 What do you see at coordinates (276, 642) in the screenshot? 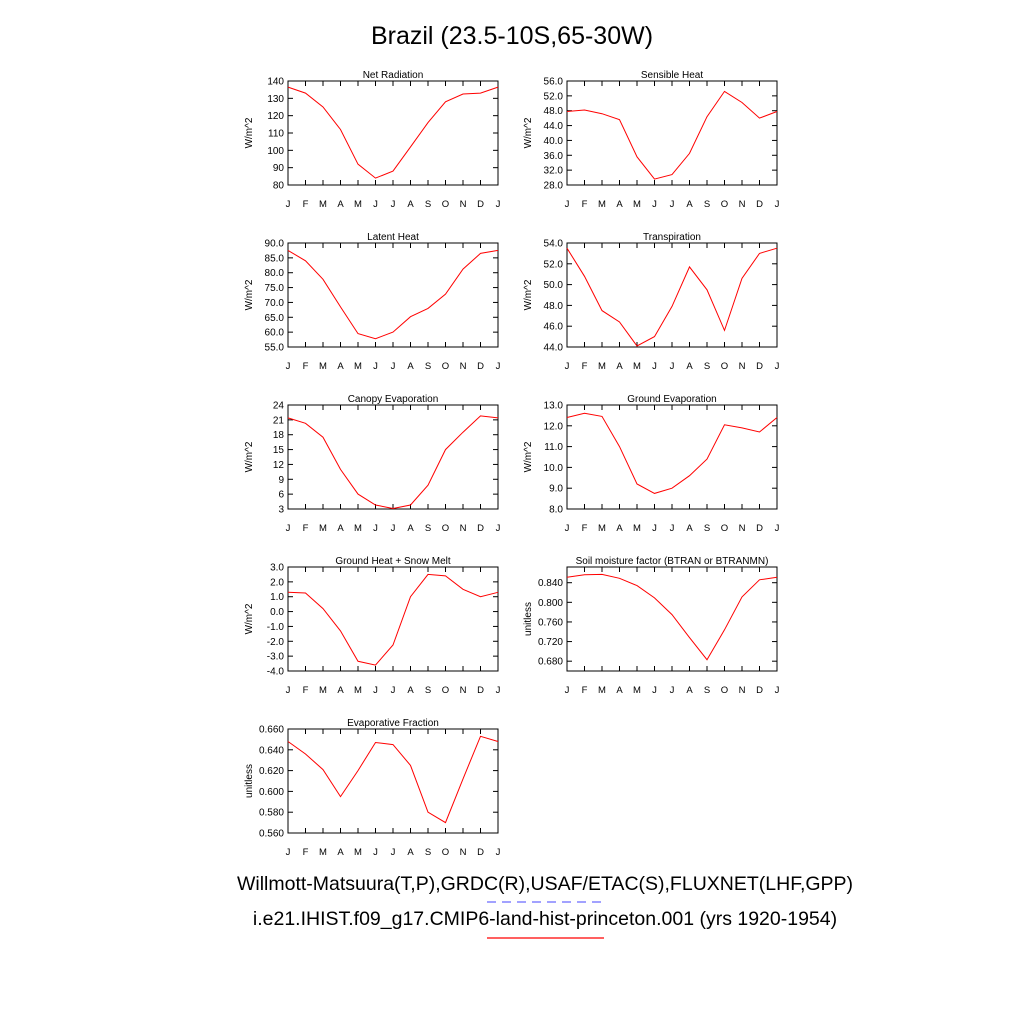
I see `y-tick-label: -2.0` at bounding box center [276, 642].